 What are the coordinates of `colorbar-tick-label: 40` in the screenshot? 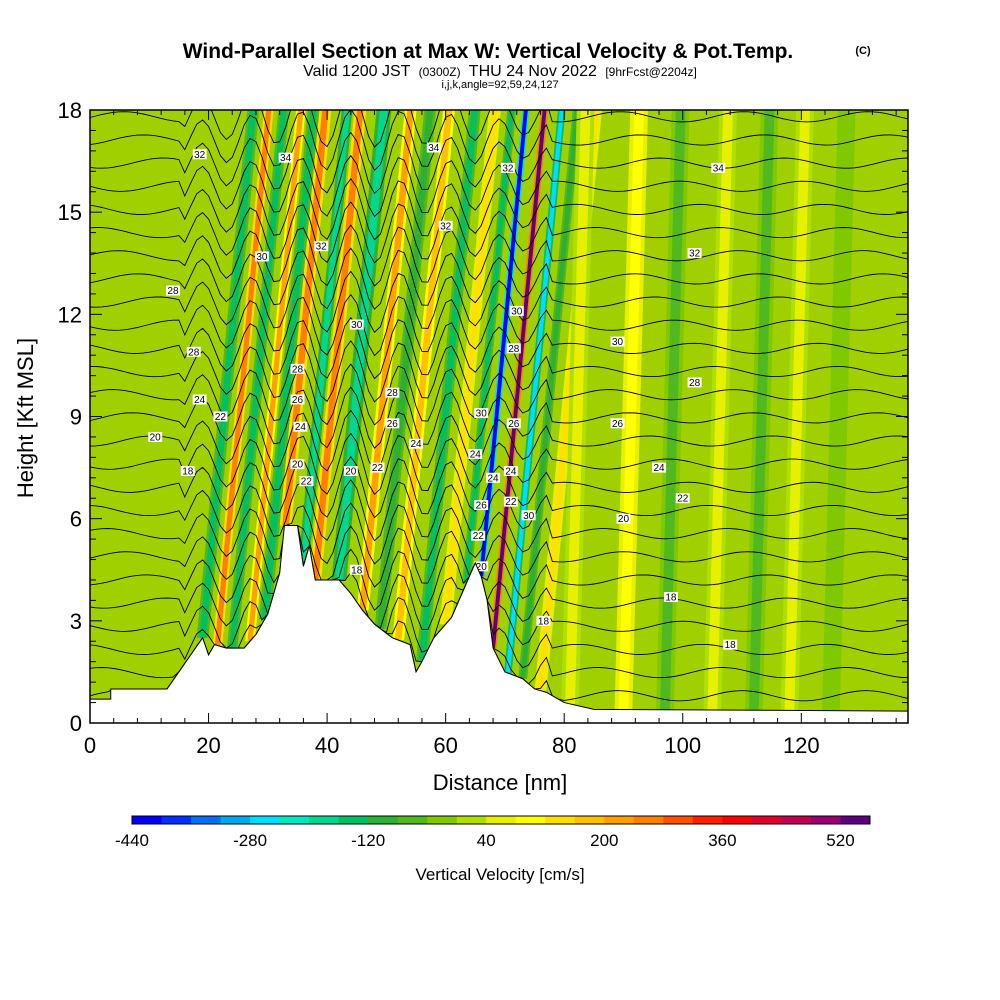 It's located at (486, 840).